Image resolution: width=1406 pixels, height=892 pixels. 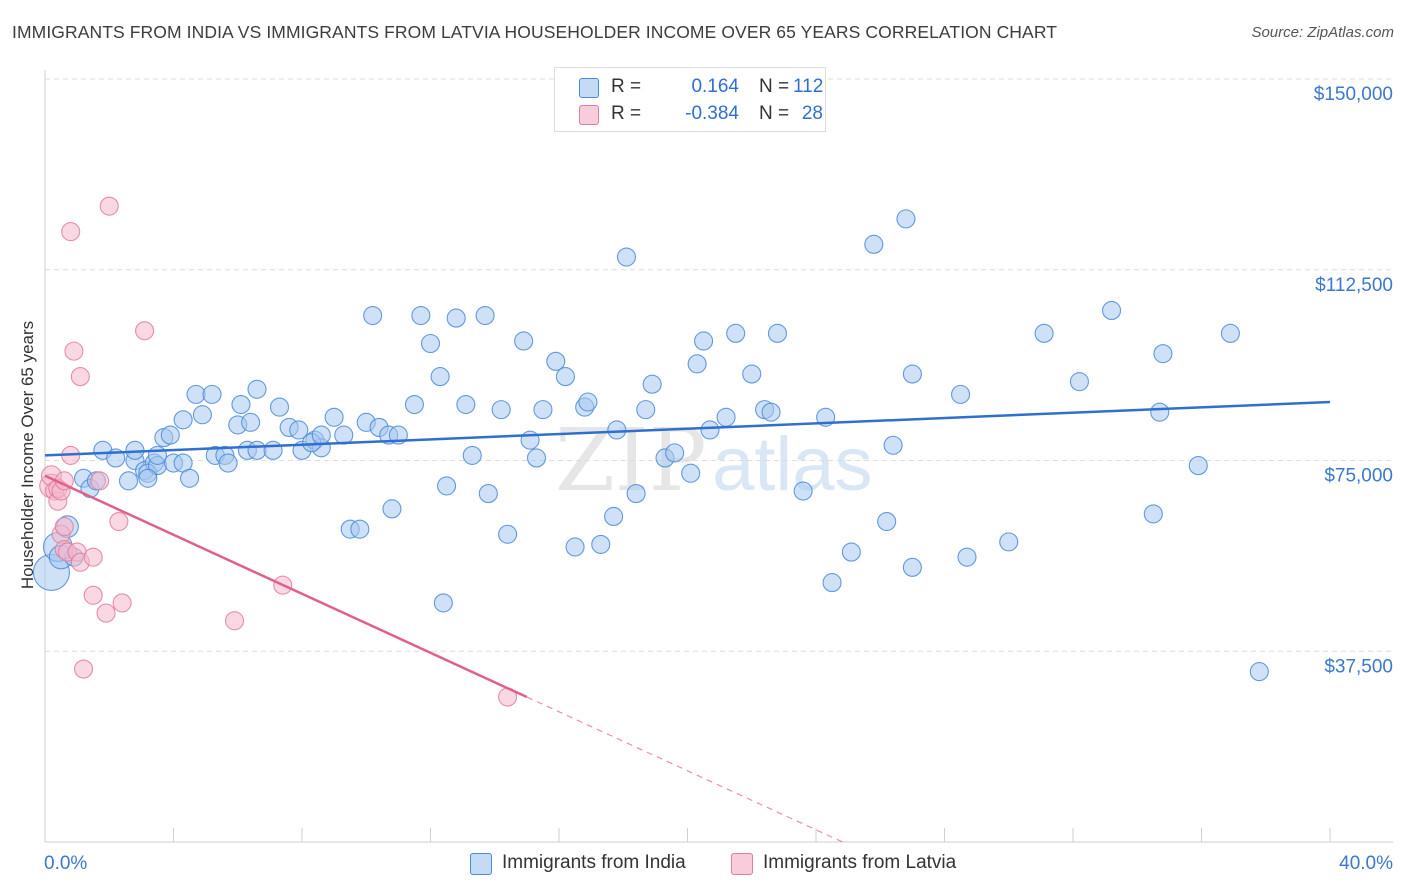 What do you see at coordinates (774, 86) in the screenshot?
I see `legend-n-label: N =` at bounding box center [774, 86].